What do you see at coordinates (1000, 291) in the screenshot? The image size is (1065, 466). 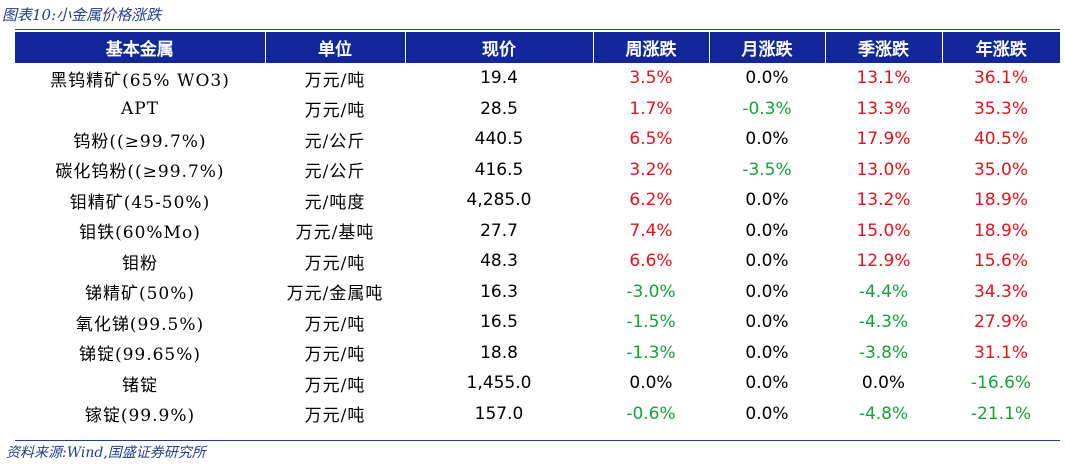 I see `year-change: 34.3%` at bounding box center [1000, 291].